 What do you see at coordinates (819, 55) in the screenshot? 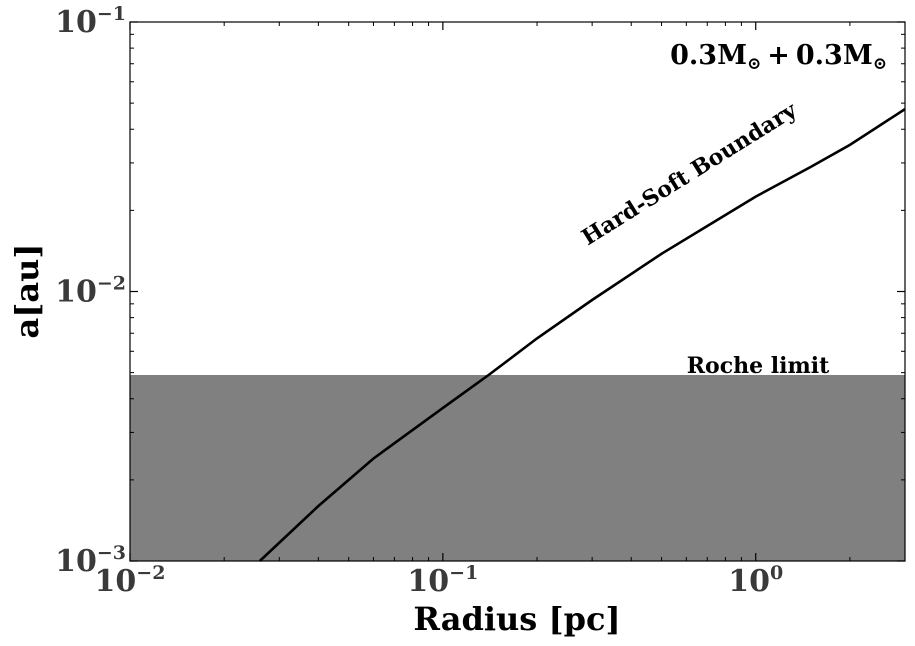
I see `mass-2-value: 0.3` at bounding box center [819, 55].